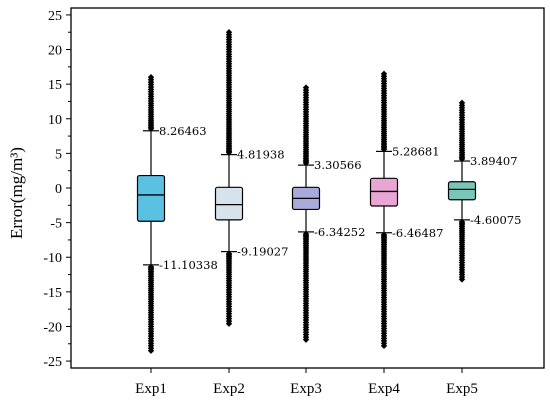 Image resolution: width=550 pixels, height=404 pixels. Describe the element at coordinates (183, 131) in the screenshot. I see `whisker-high-label: 8.26463` at that location.